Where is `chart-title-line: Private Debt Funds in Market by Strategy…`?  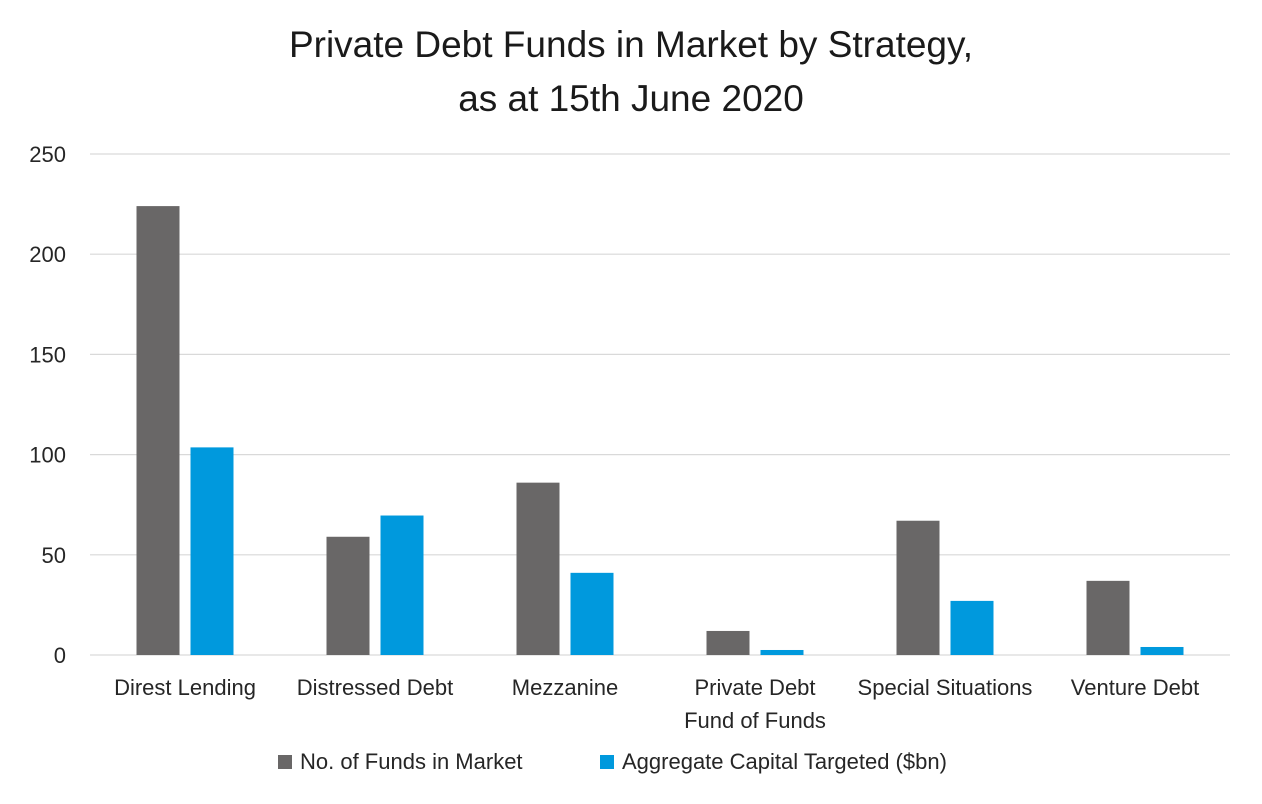
chart-title-line: Private Debt Funds in Market by Strategy… is located at coordinates (631, 44).